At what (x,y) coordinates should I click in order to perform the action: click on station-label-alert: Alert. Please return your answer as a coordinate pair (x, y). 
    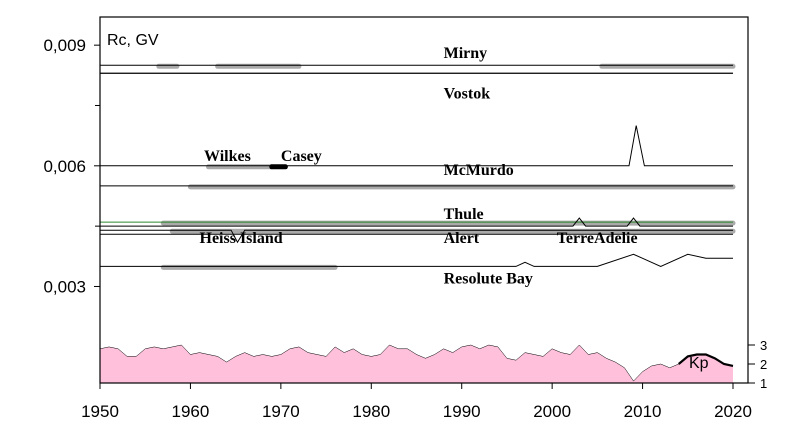
    Looking at the image, I should click on (462, 238).